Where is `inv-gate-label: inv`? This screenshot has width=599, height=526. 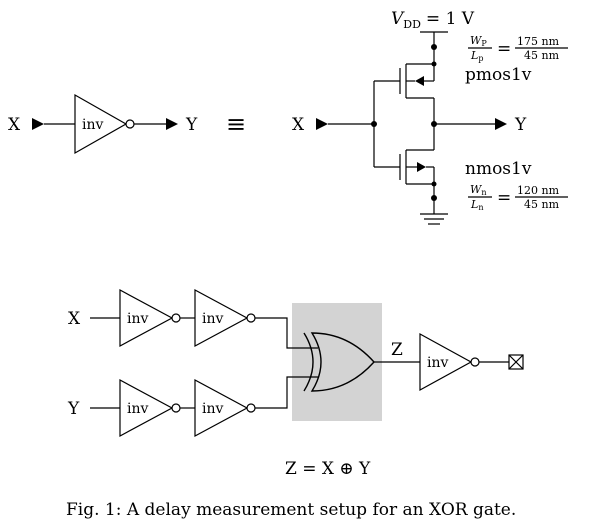 inv-gate-label: inv is located at coordinates (92, 125).